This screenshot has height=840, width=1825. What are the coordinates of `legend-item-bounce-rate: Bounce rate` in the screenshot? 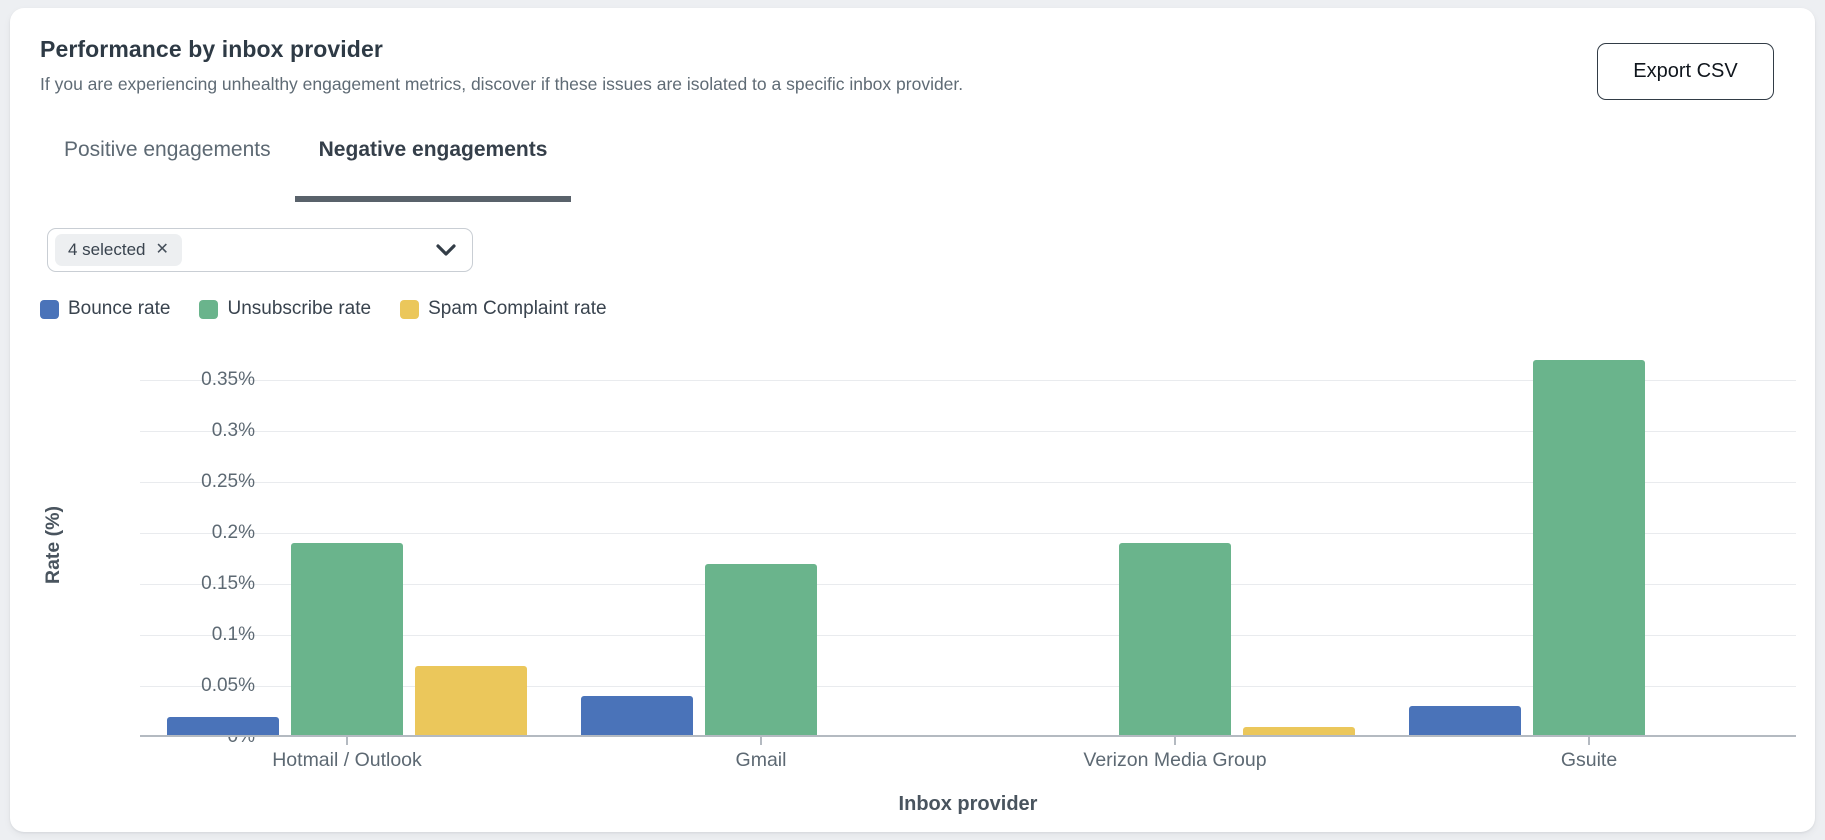 It's located at (105, 309).